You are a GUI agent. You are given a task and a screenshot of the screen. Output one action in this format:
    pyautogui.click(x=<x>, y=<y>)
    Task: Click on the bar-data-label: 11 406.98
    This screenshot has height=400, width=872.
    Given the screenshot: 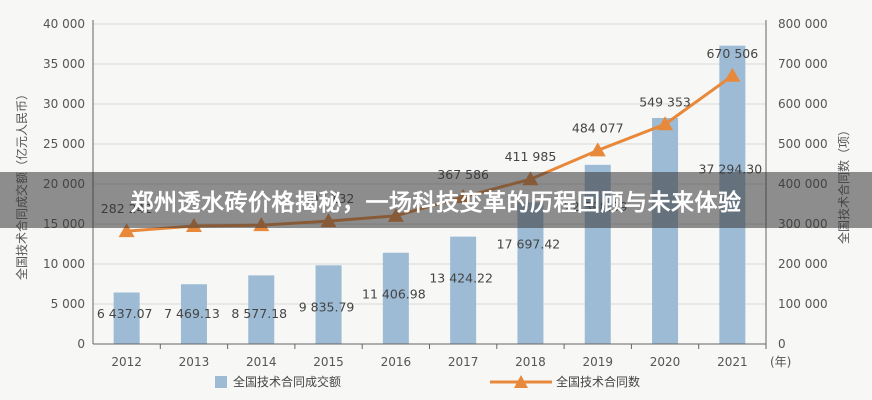 What is the action you would take?
    pyautogui.click(x=394, y=294)
    